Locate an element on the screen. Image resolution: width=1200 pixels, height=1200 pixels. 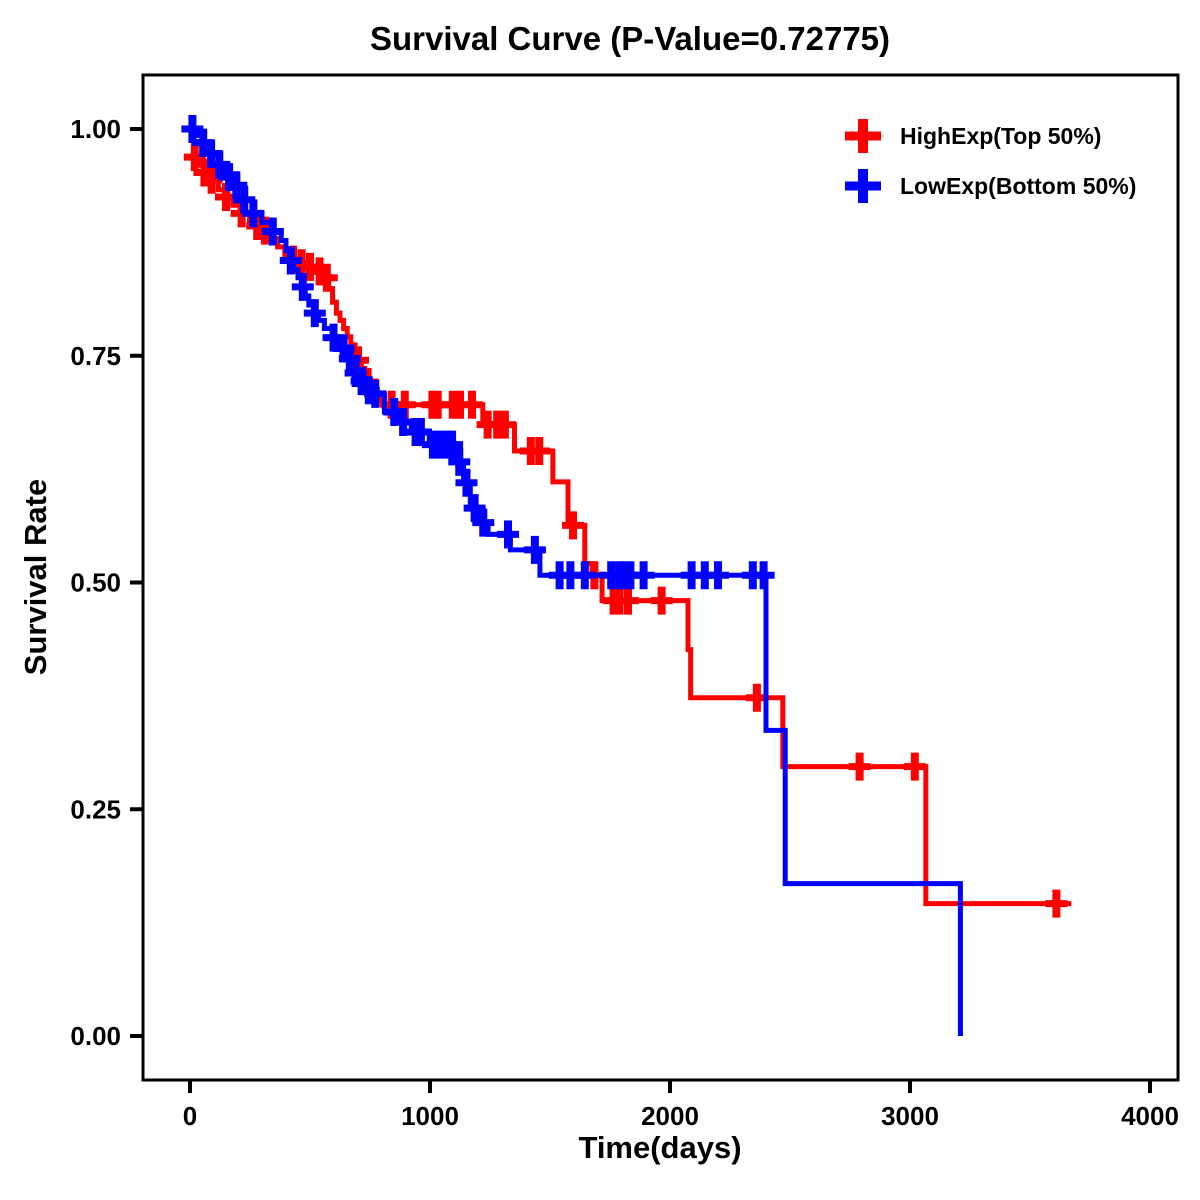
x-tick-label: 4000 is located at coordinates (1150, 1116).